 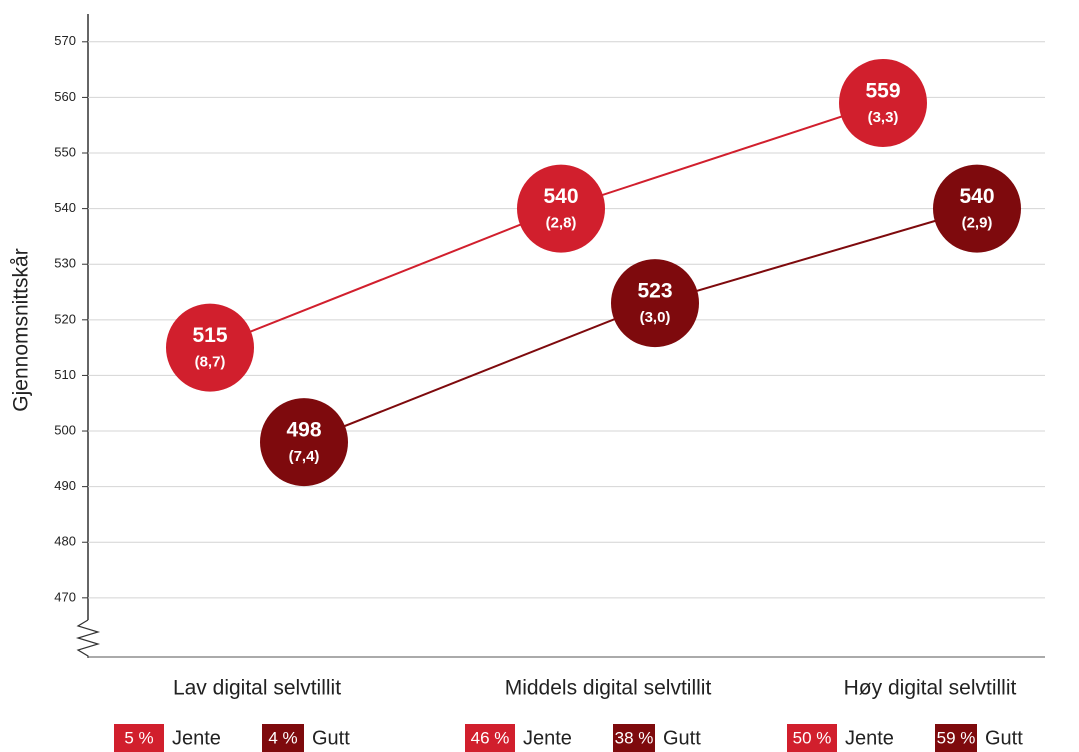 I want to click on y-tick-label: 480, so click(x=65, y=541).